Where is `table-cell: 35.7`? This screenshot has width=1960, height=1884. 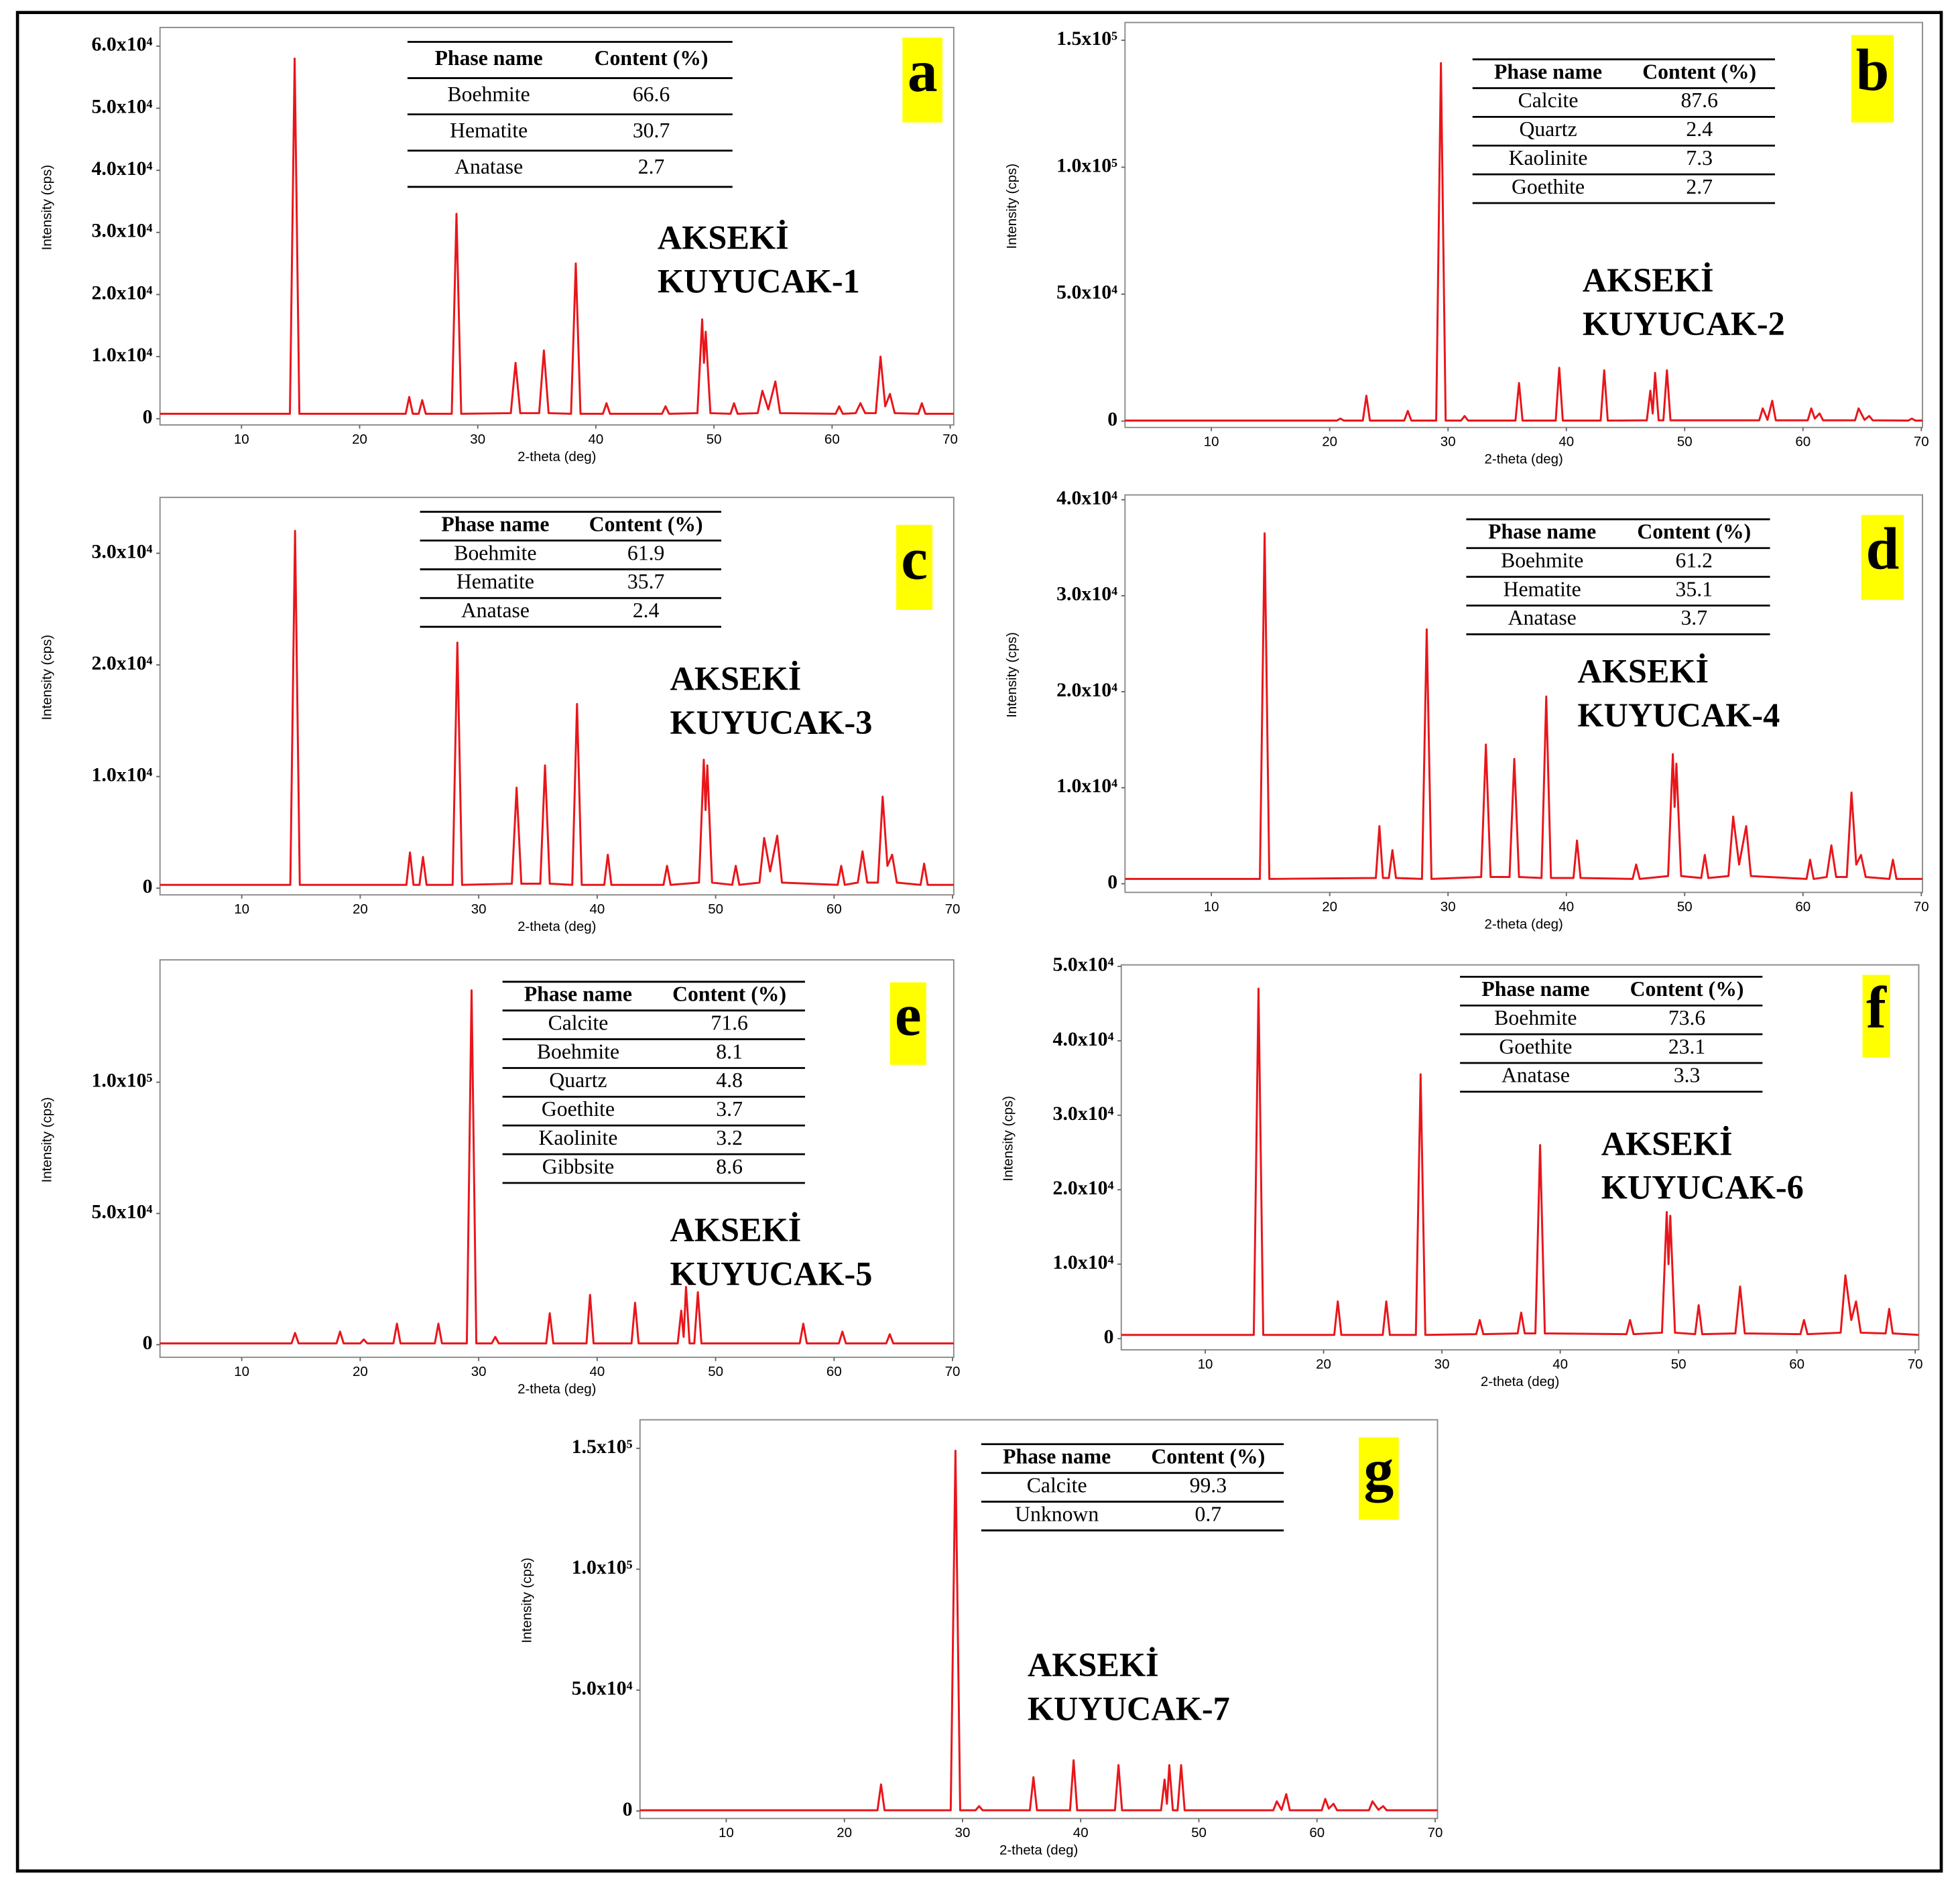
table-cell: 35.7 is located at coordinates (645, 581).